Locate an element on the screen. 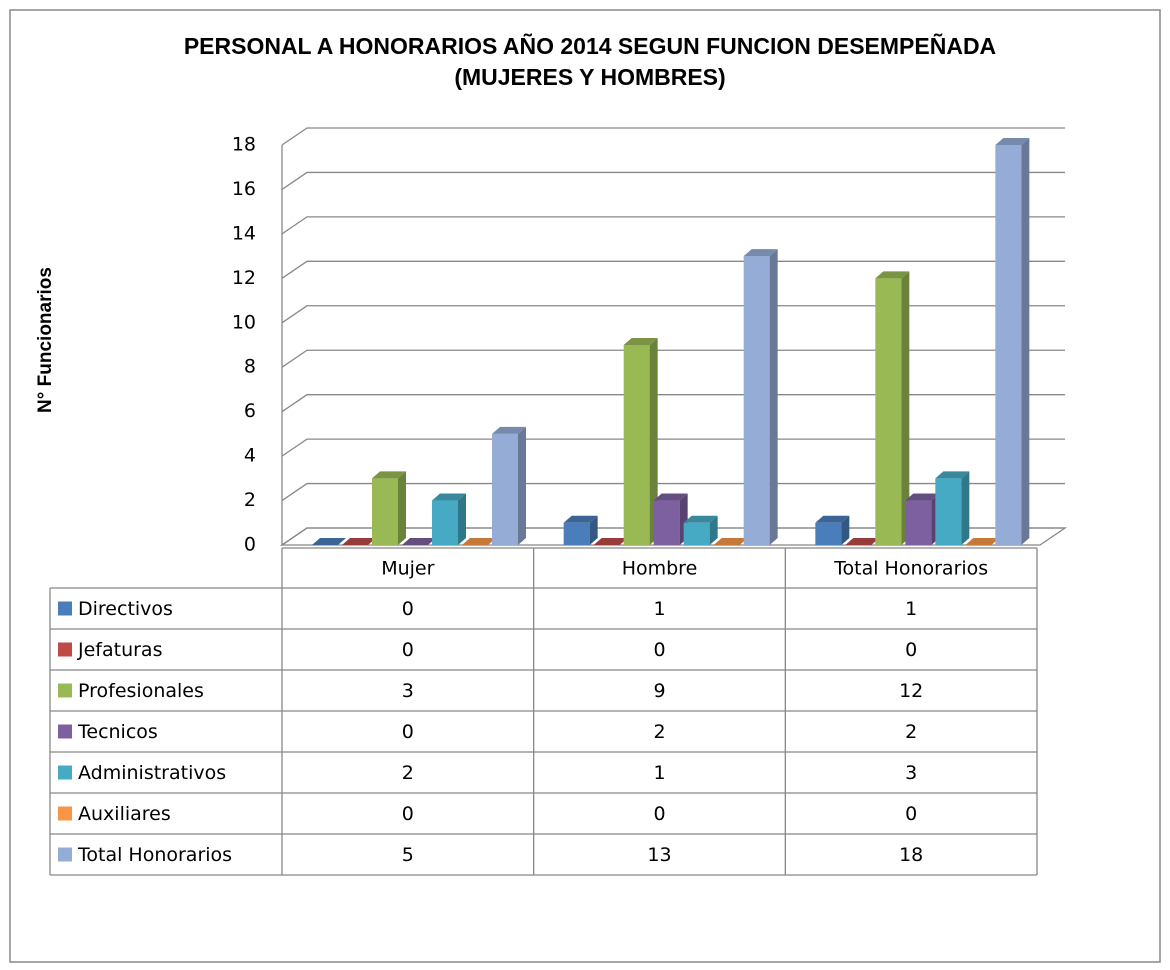 The height and width of the screenshot is (970, 1170). legend-label: Profesionales is located at coordinates (141, 691).